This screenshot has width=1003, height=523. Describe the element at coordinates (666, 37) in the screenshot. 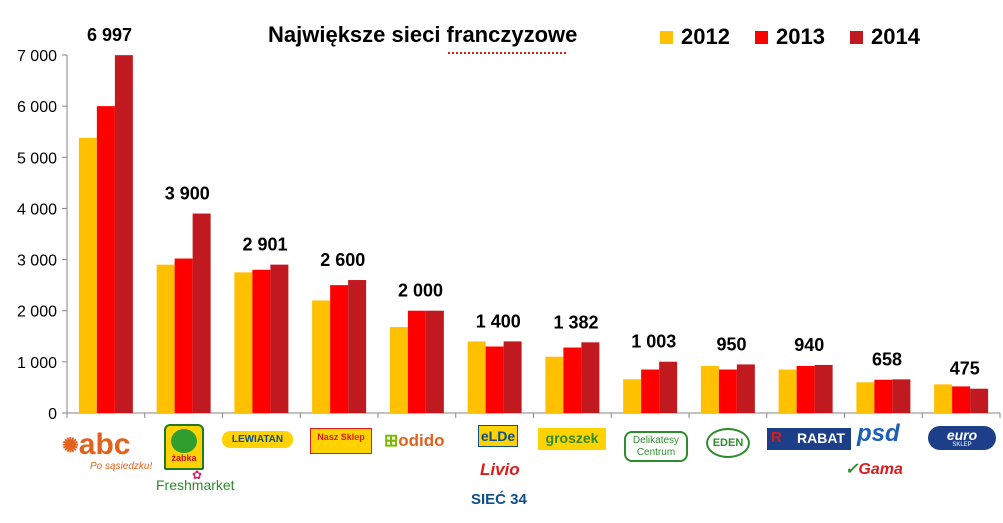

I see `legend-swatch-2012` at that location.